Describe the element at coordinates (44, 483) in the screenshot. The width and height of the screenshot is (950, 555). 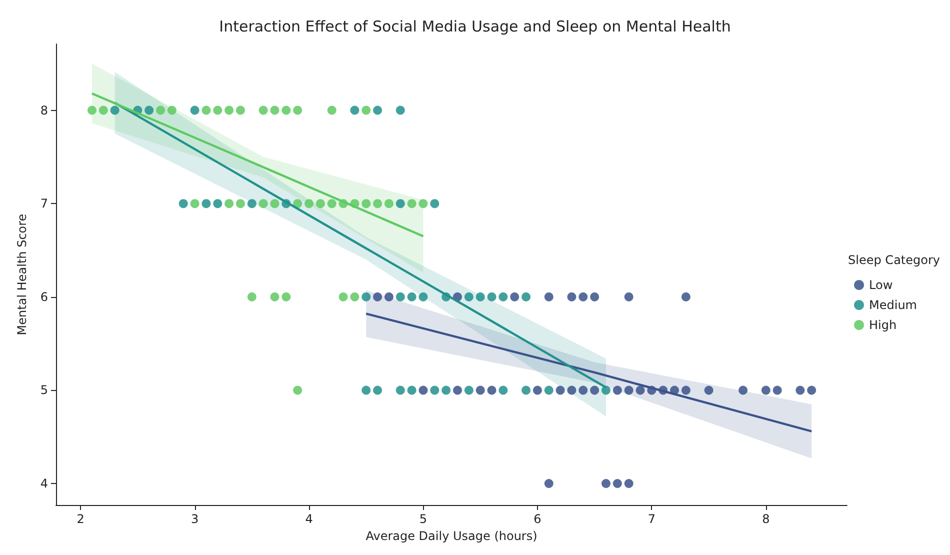
I see `y-tick-label: 4` at that location.